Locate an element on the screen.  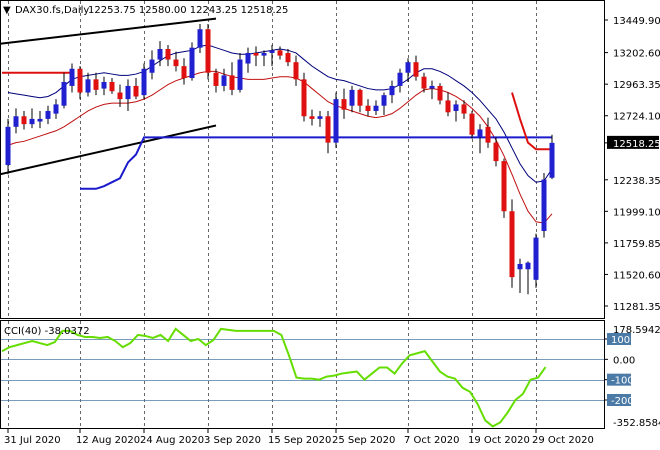
price-tick-label: 12724.10 is located at coordinates (636, 117).